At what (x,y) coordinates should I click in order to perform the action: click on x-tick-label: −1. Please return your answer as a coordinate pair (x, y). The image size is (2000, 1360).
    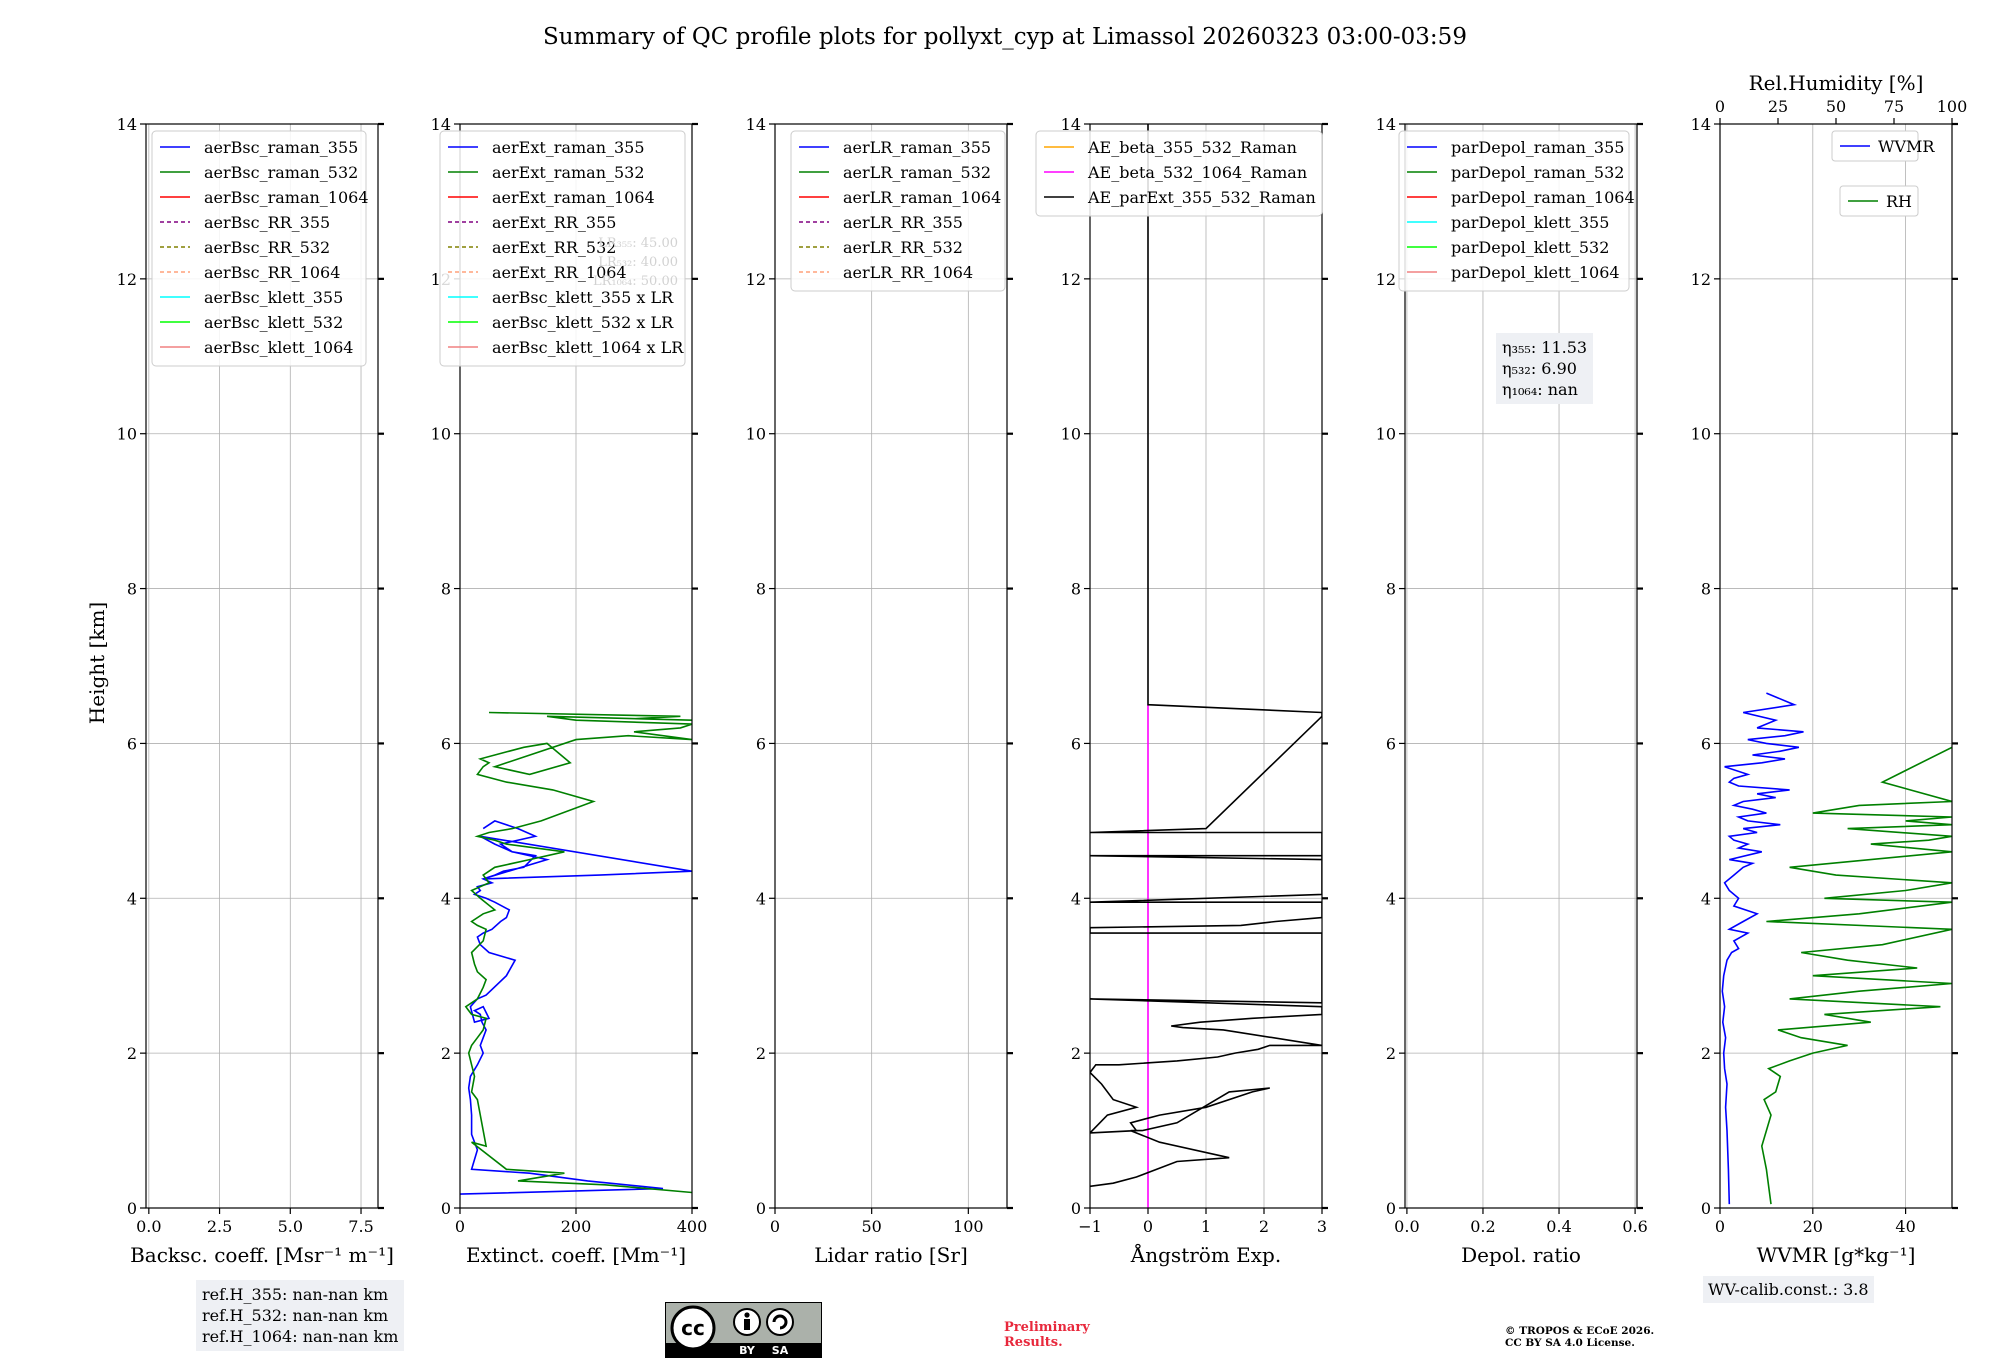
    Looking at the image, I should click on (1090, 1226).